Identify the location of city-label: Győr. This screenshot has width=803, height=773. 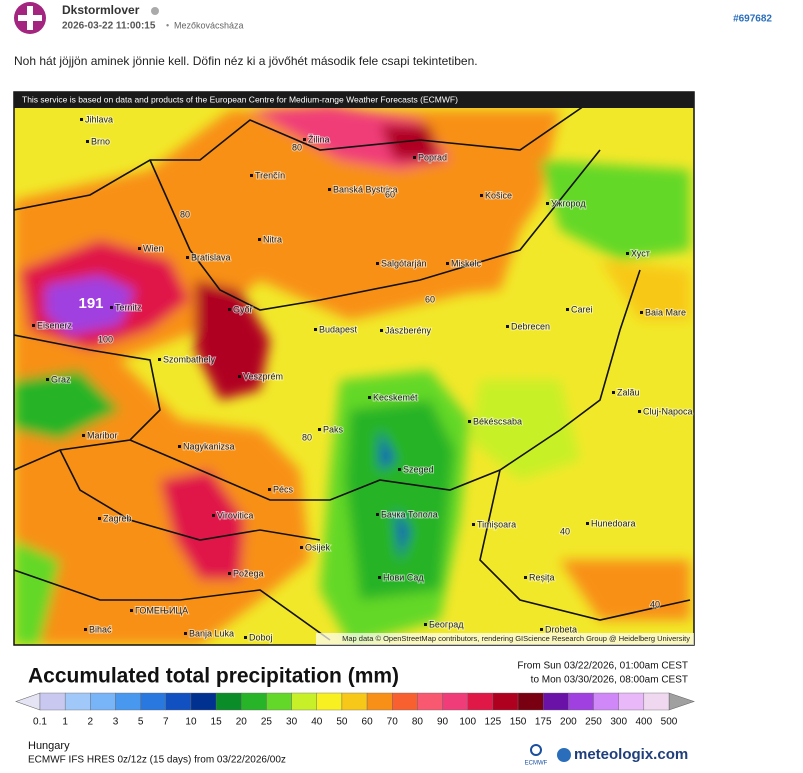
(243, 309).